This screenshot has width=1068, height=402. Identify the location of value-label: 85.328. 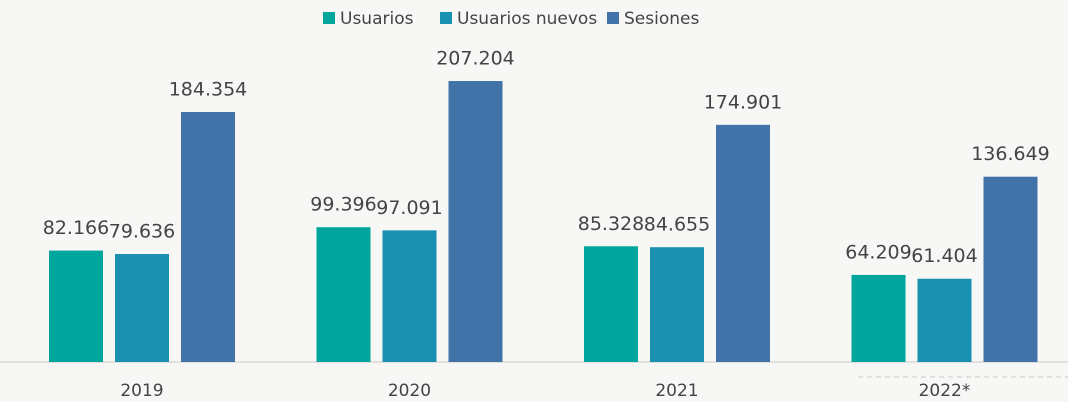
(611, 224).